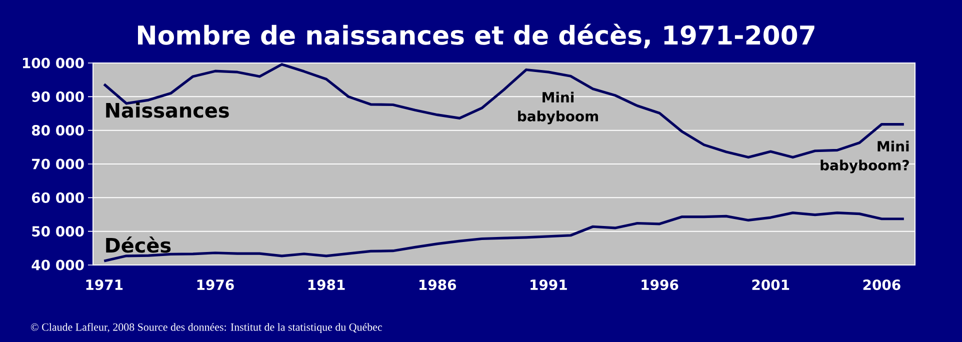 Image resolution: width=962 pixels, height=342 pixels. Describe the element at coordinates (104, 285) in the screenshot. I see `x-tick-label: 1971` at that location.